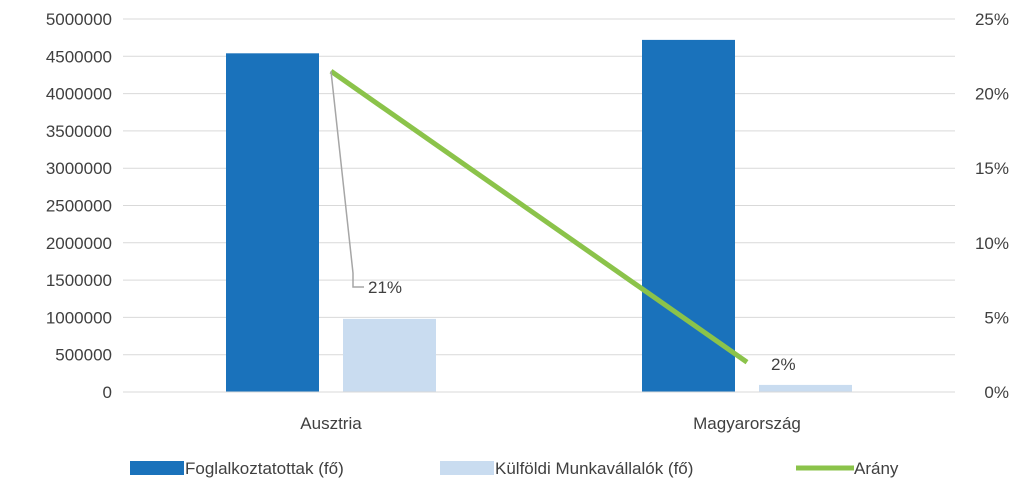 Image resolution: width=1022 pixels, height=489 pixels. I want to click on left-tick-label: 4500000, so click(79, 56).